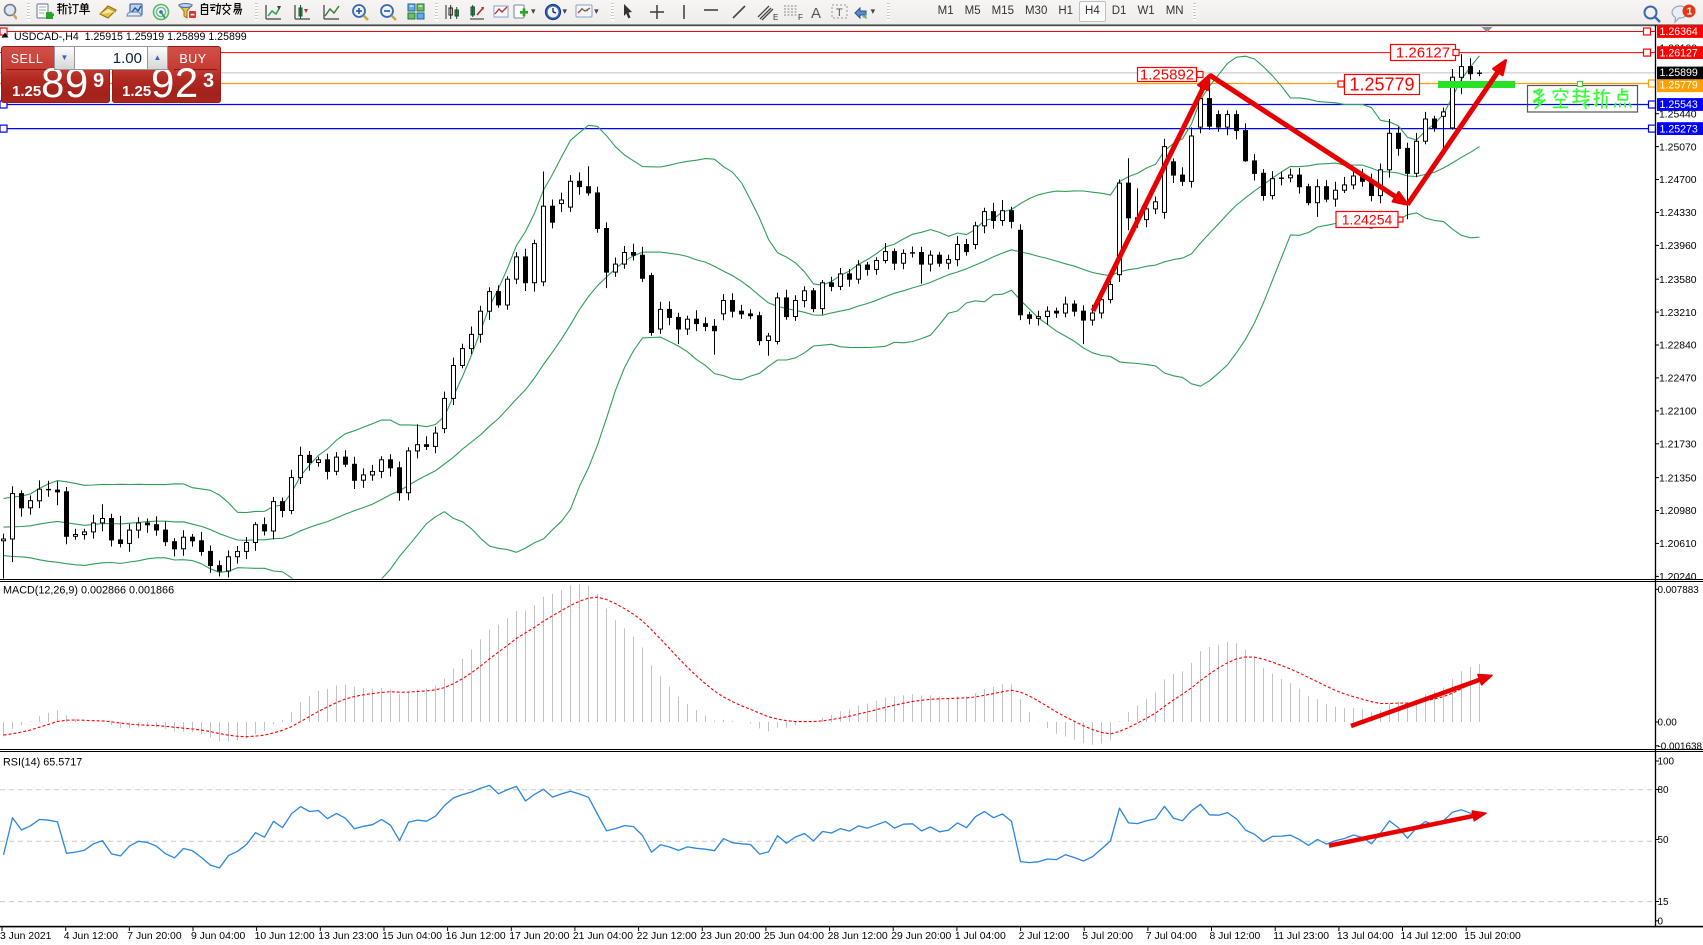  What do you see at coordinates (1365, 936) in the screenshot?
I see `svg-text: 13 Jul 04:00` at bounding box center [1365, 936].